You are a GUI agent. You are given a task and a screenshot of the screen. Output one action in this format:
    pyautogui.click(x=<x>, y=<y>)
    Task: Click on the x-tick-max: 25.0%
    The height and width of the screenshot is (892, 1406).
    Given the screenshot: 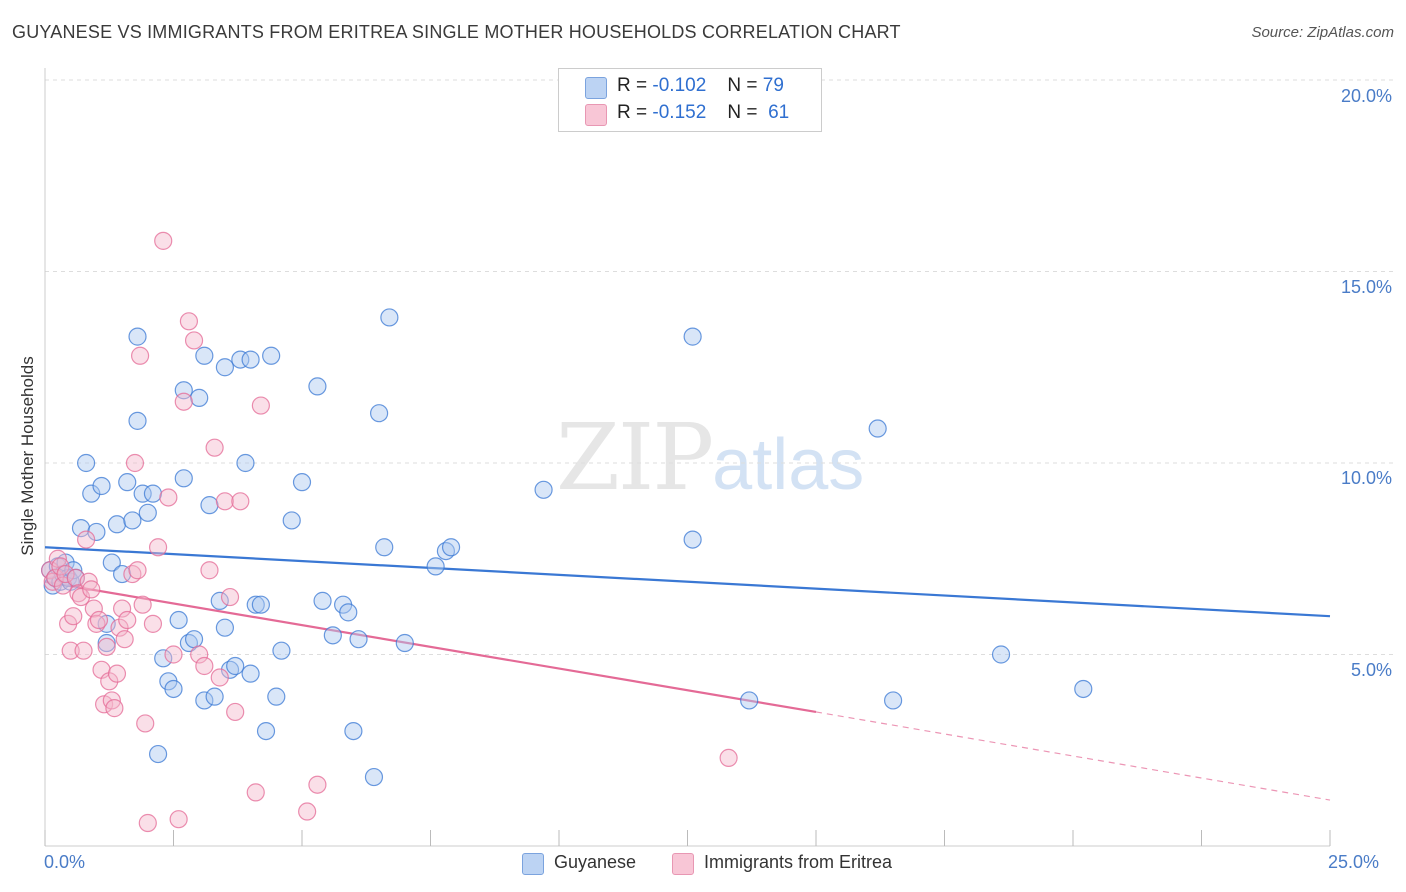 What is the action you would take?
    pyautogui.click(x=1354, y=862)
    